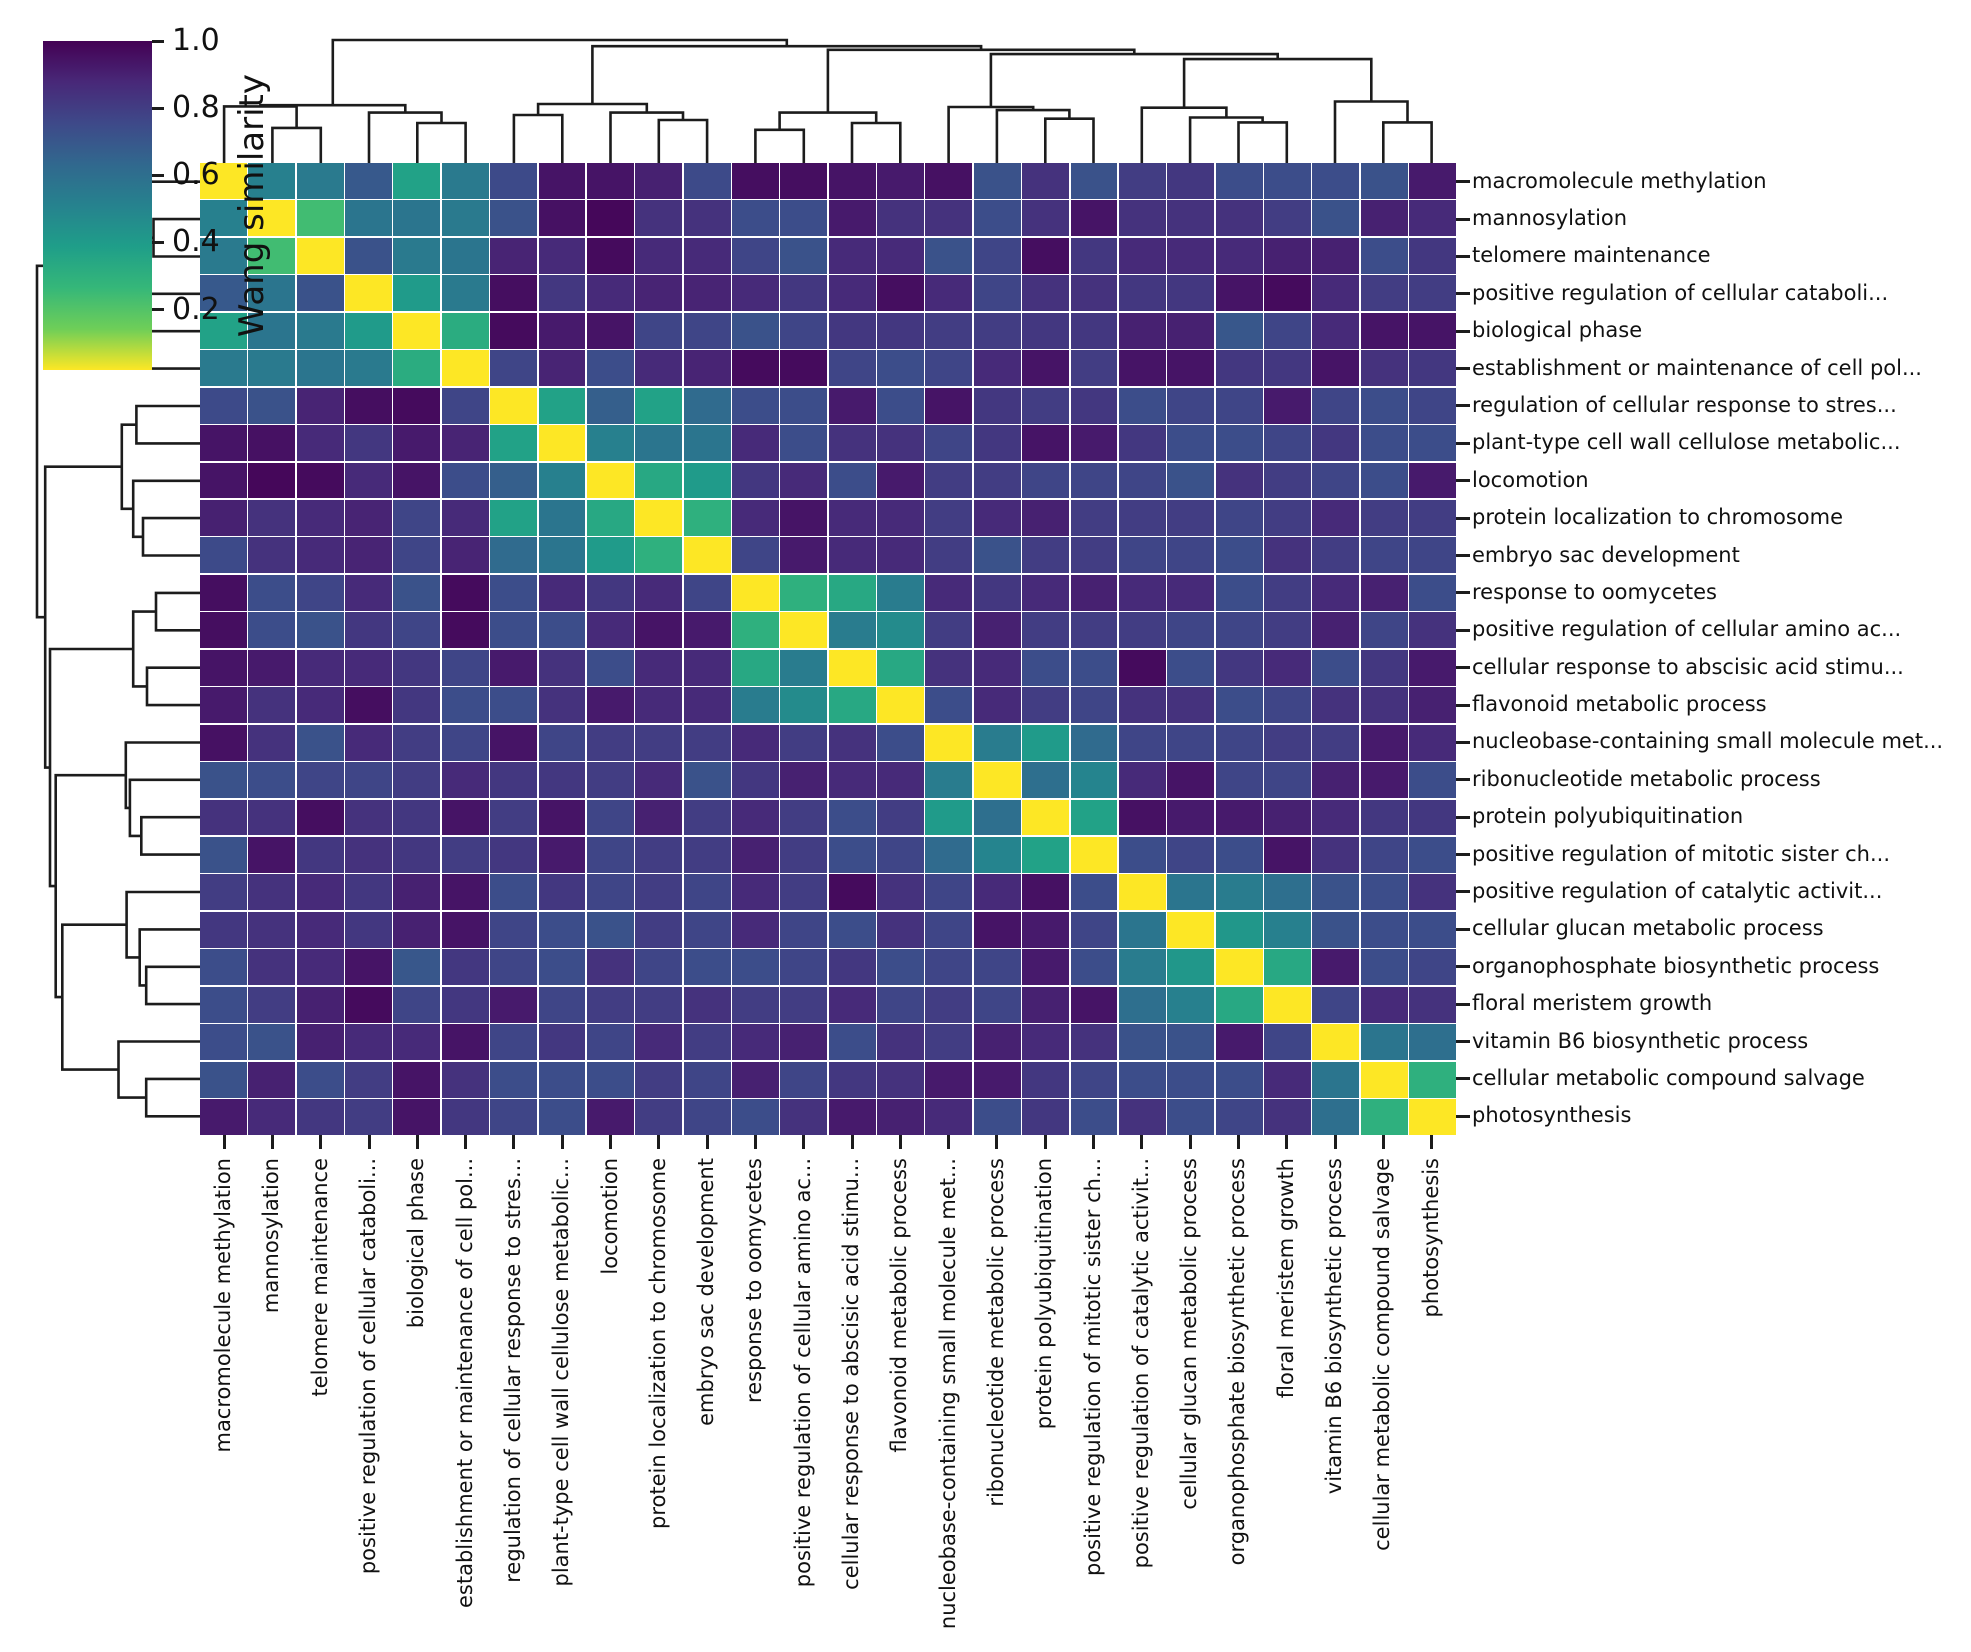 The height and width of the screenshot is (1652, 1971). Describe the element at coordinates (271, 1236) in the screenshot. I see `col-label: mannosylation` at that location.